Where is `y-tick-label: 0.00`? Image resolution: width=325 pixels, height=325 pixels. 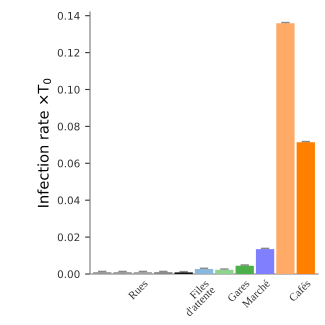
y-tick-label: 0.00 is located at coordinates (69, 274).